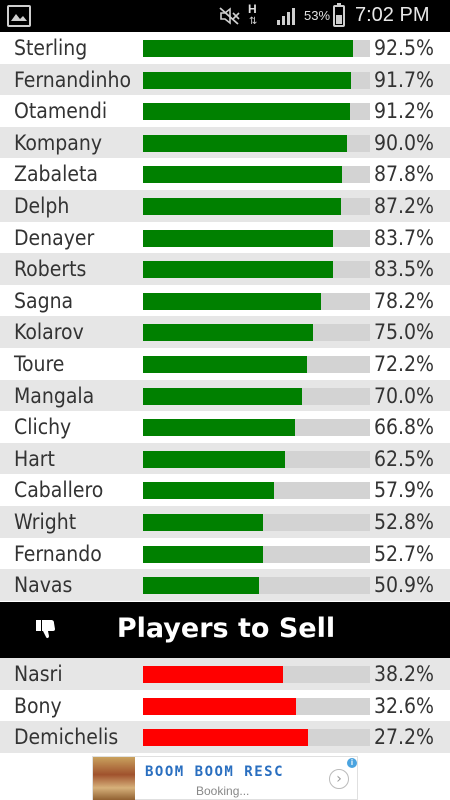 The width and height of the screenshot is (450, 800). What do you see at coordinates (54, 395) in the screenshot?
I see `player-name: Mangala` at bounding box center [54, 395].